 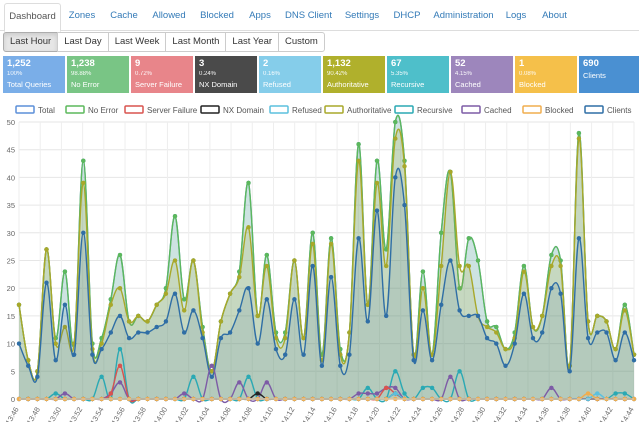 What do you see at coordinates (404, 109) in the screenshot?
I see `legend-swatch-recursive` at bounding box center [404, 109].